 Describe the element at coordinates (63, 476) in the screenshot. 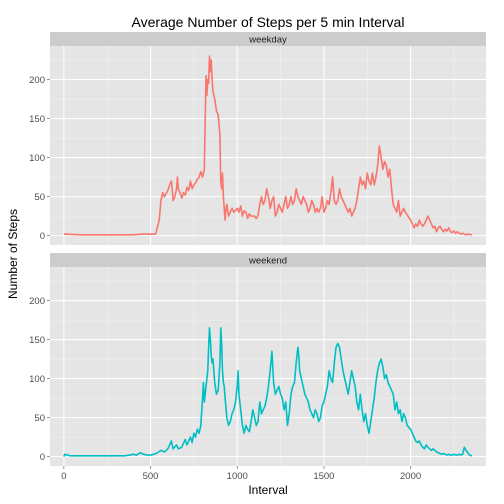

I see `x-tick-label: 0` at that location.